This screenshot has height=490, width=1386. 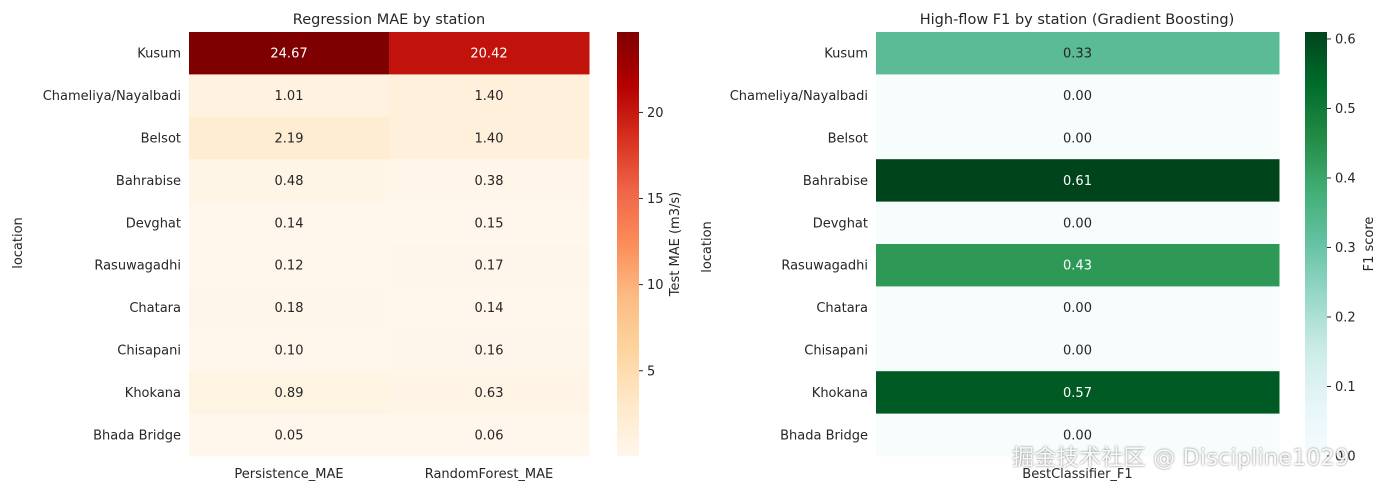 I want to click on mae-cell-value: 0.38, so click(x=489, y=181).